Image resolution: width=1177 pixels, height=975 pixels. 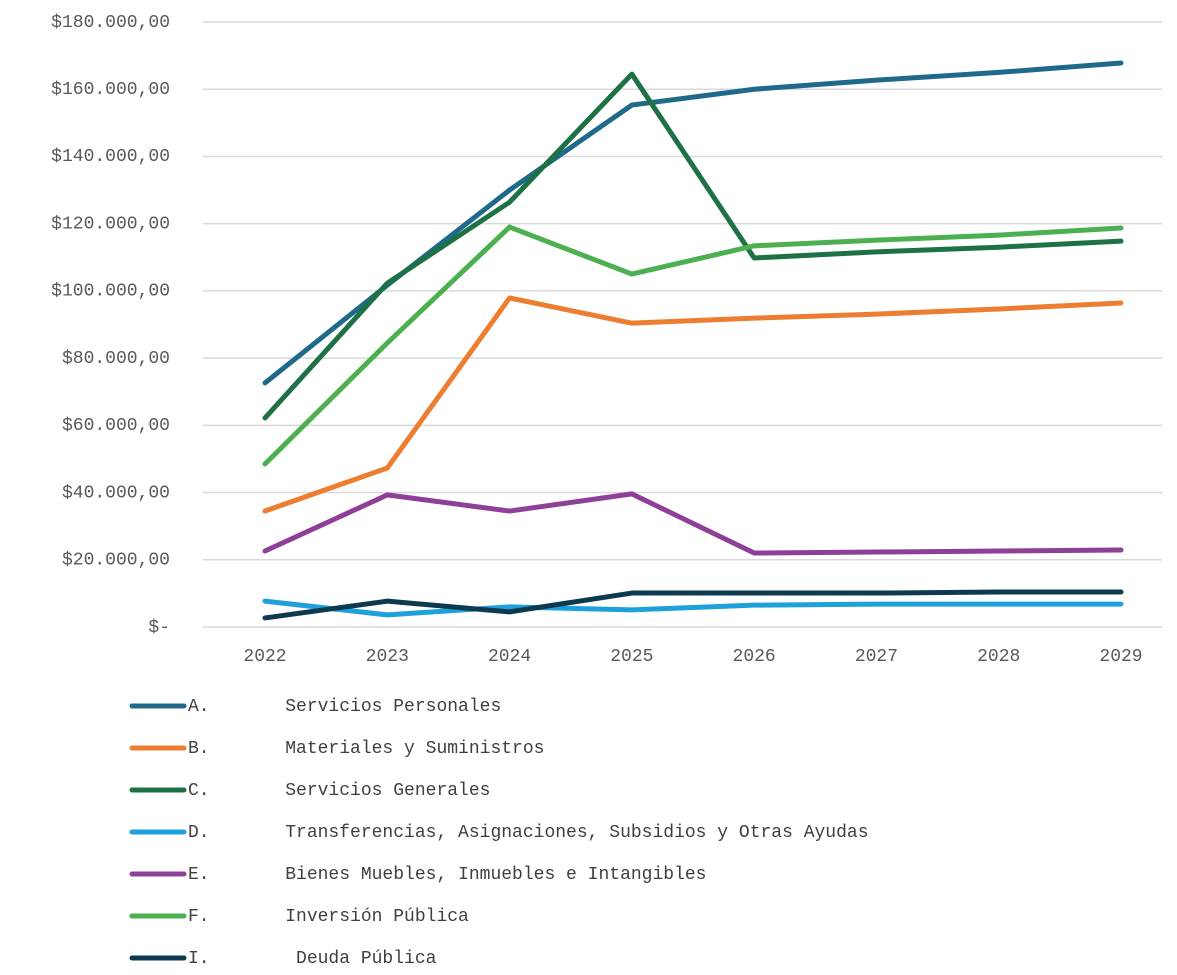 I want to click on x-tick-label: 2022, so click(x=264, y=657).